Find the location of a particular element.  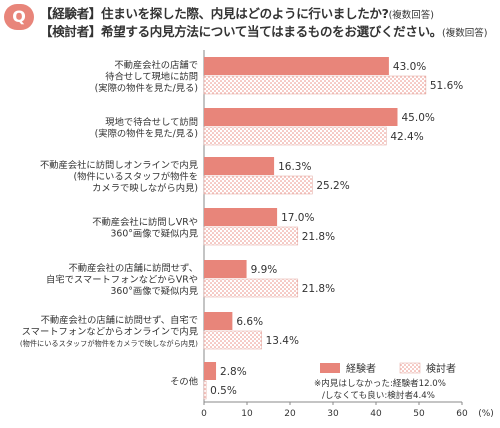

data-label-experienced: 9.9% is located at coordinates (264, 270).